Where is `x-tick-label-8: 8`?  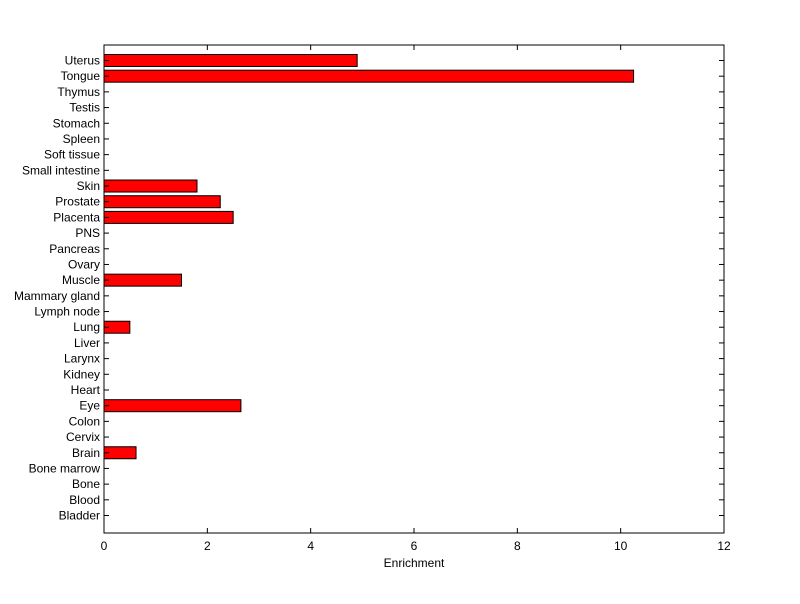
x-tick-label-8: 8 is located at coordinates (517, 546).